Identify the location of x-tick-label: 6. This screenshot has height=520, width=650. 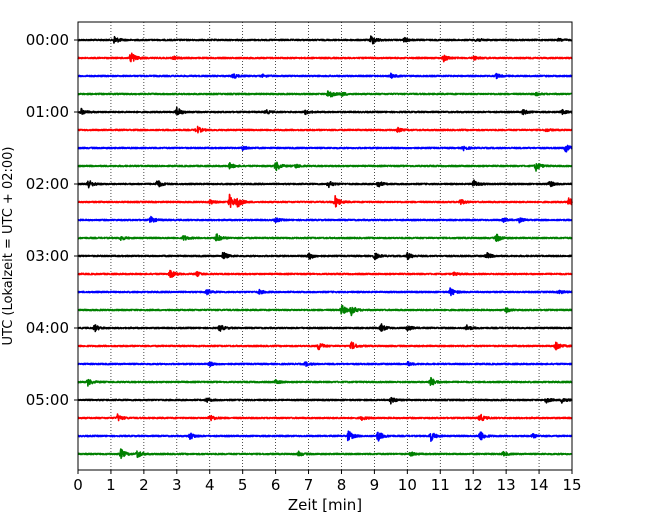
(276, 485).